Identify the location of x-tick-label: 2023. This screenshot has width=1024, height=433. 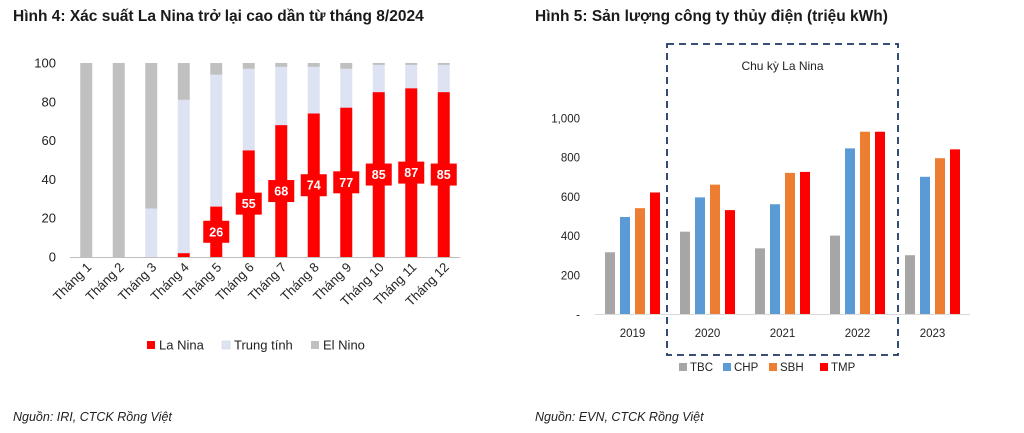
(933, 334).